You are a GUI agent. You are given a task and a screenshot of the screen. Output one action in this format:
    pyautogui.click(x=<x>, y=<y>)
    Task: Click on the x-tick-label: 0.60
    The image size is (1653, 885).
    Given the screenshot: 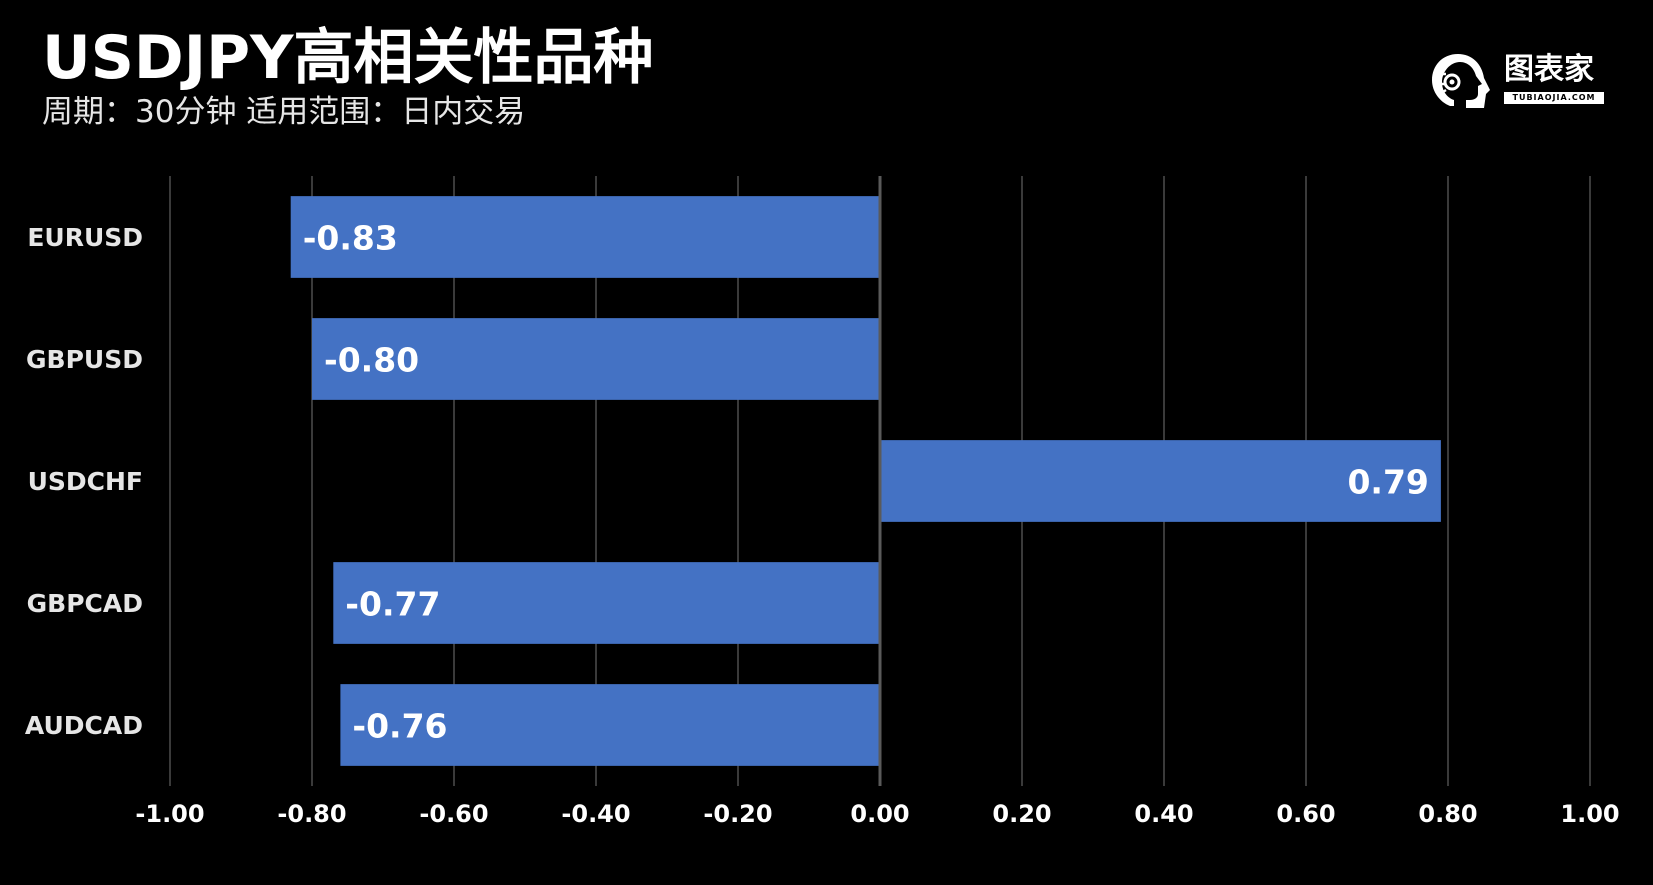 What is the action you would take?
    pyautogui.click(x=1305, y=814)
    